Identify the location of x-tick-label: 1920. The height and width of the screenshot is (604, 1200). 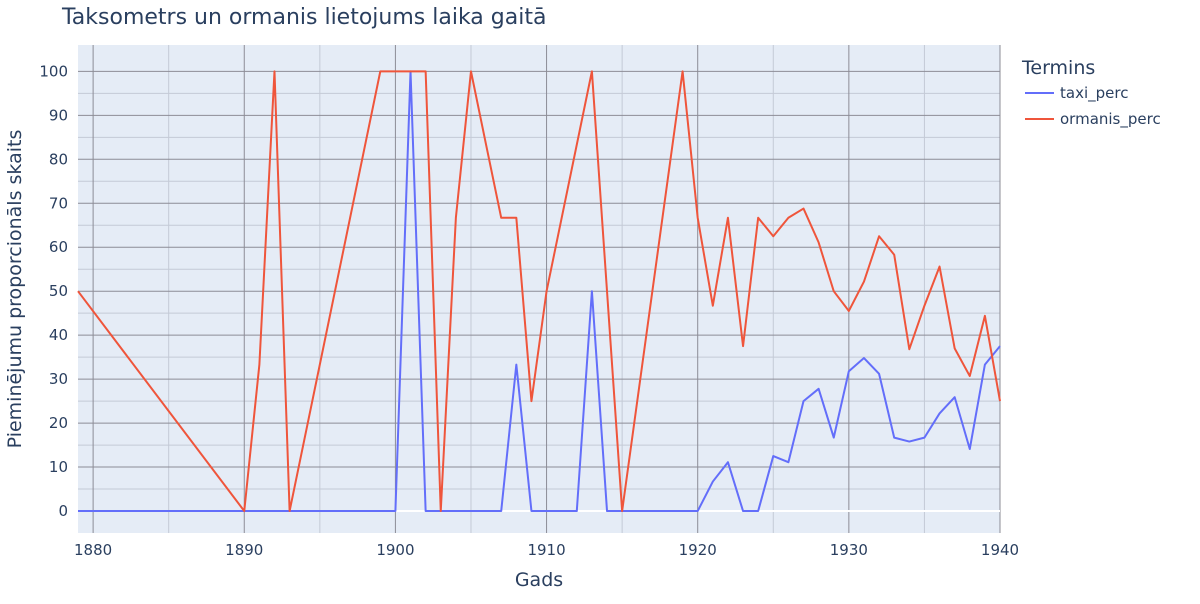
(698, 550).